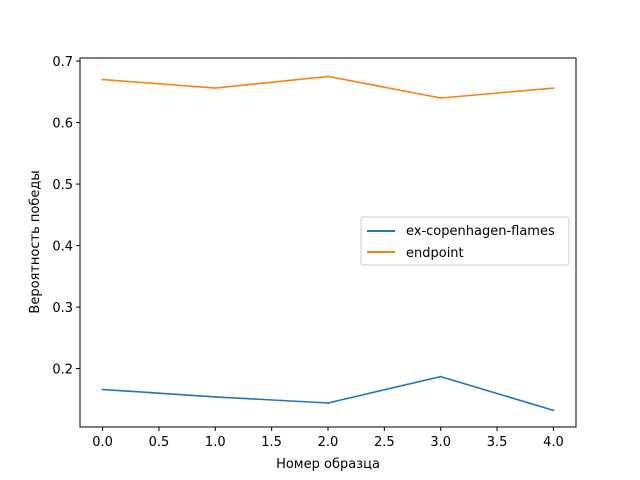  I want to click on y-axis-label: Вероятность победы, so click(35, 241).